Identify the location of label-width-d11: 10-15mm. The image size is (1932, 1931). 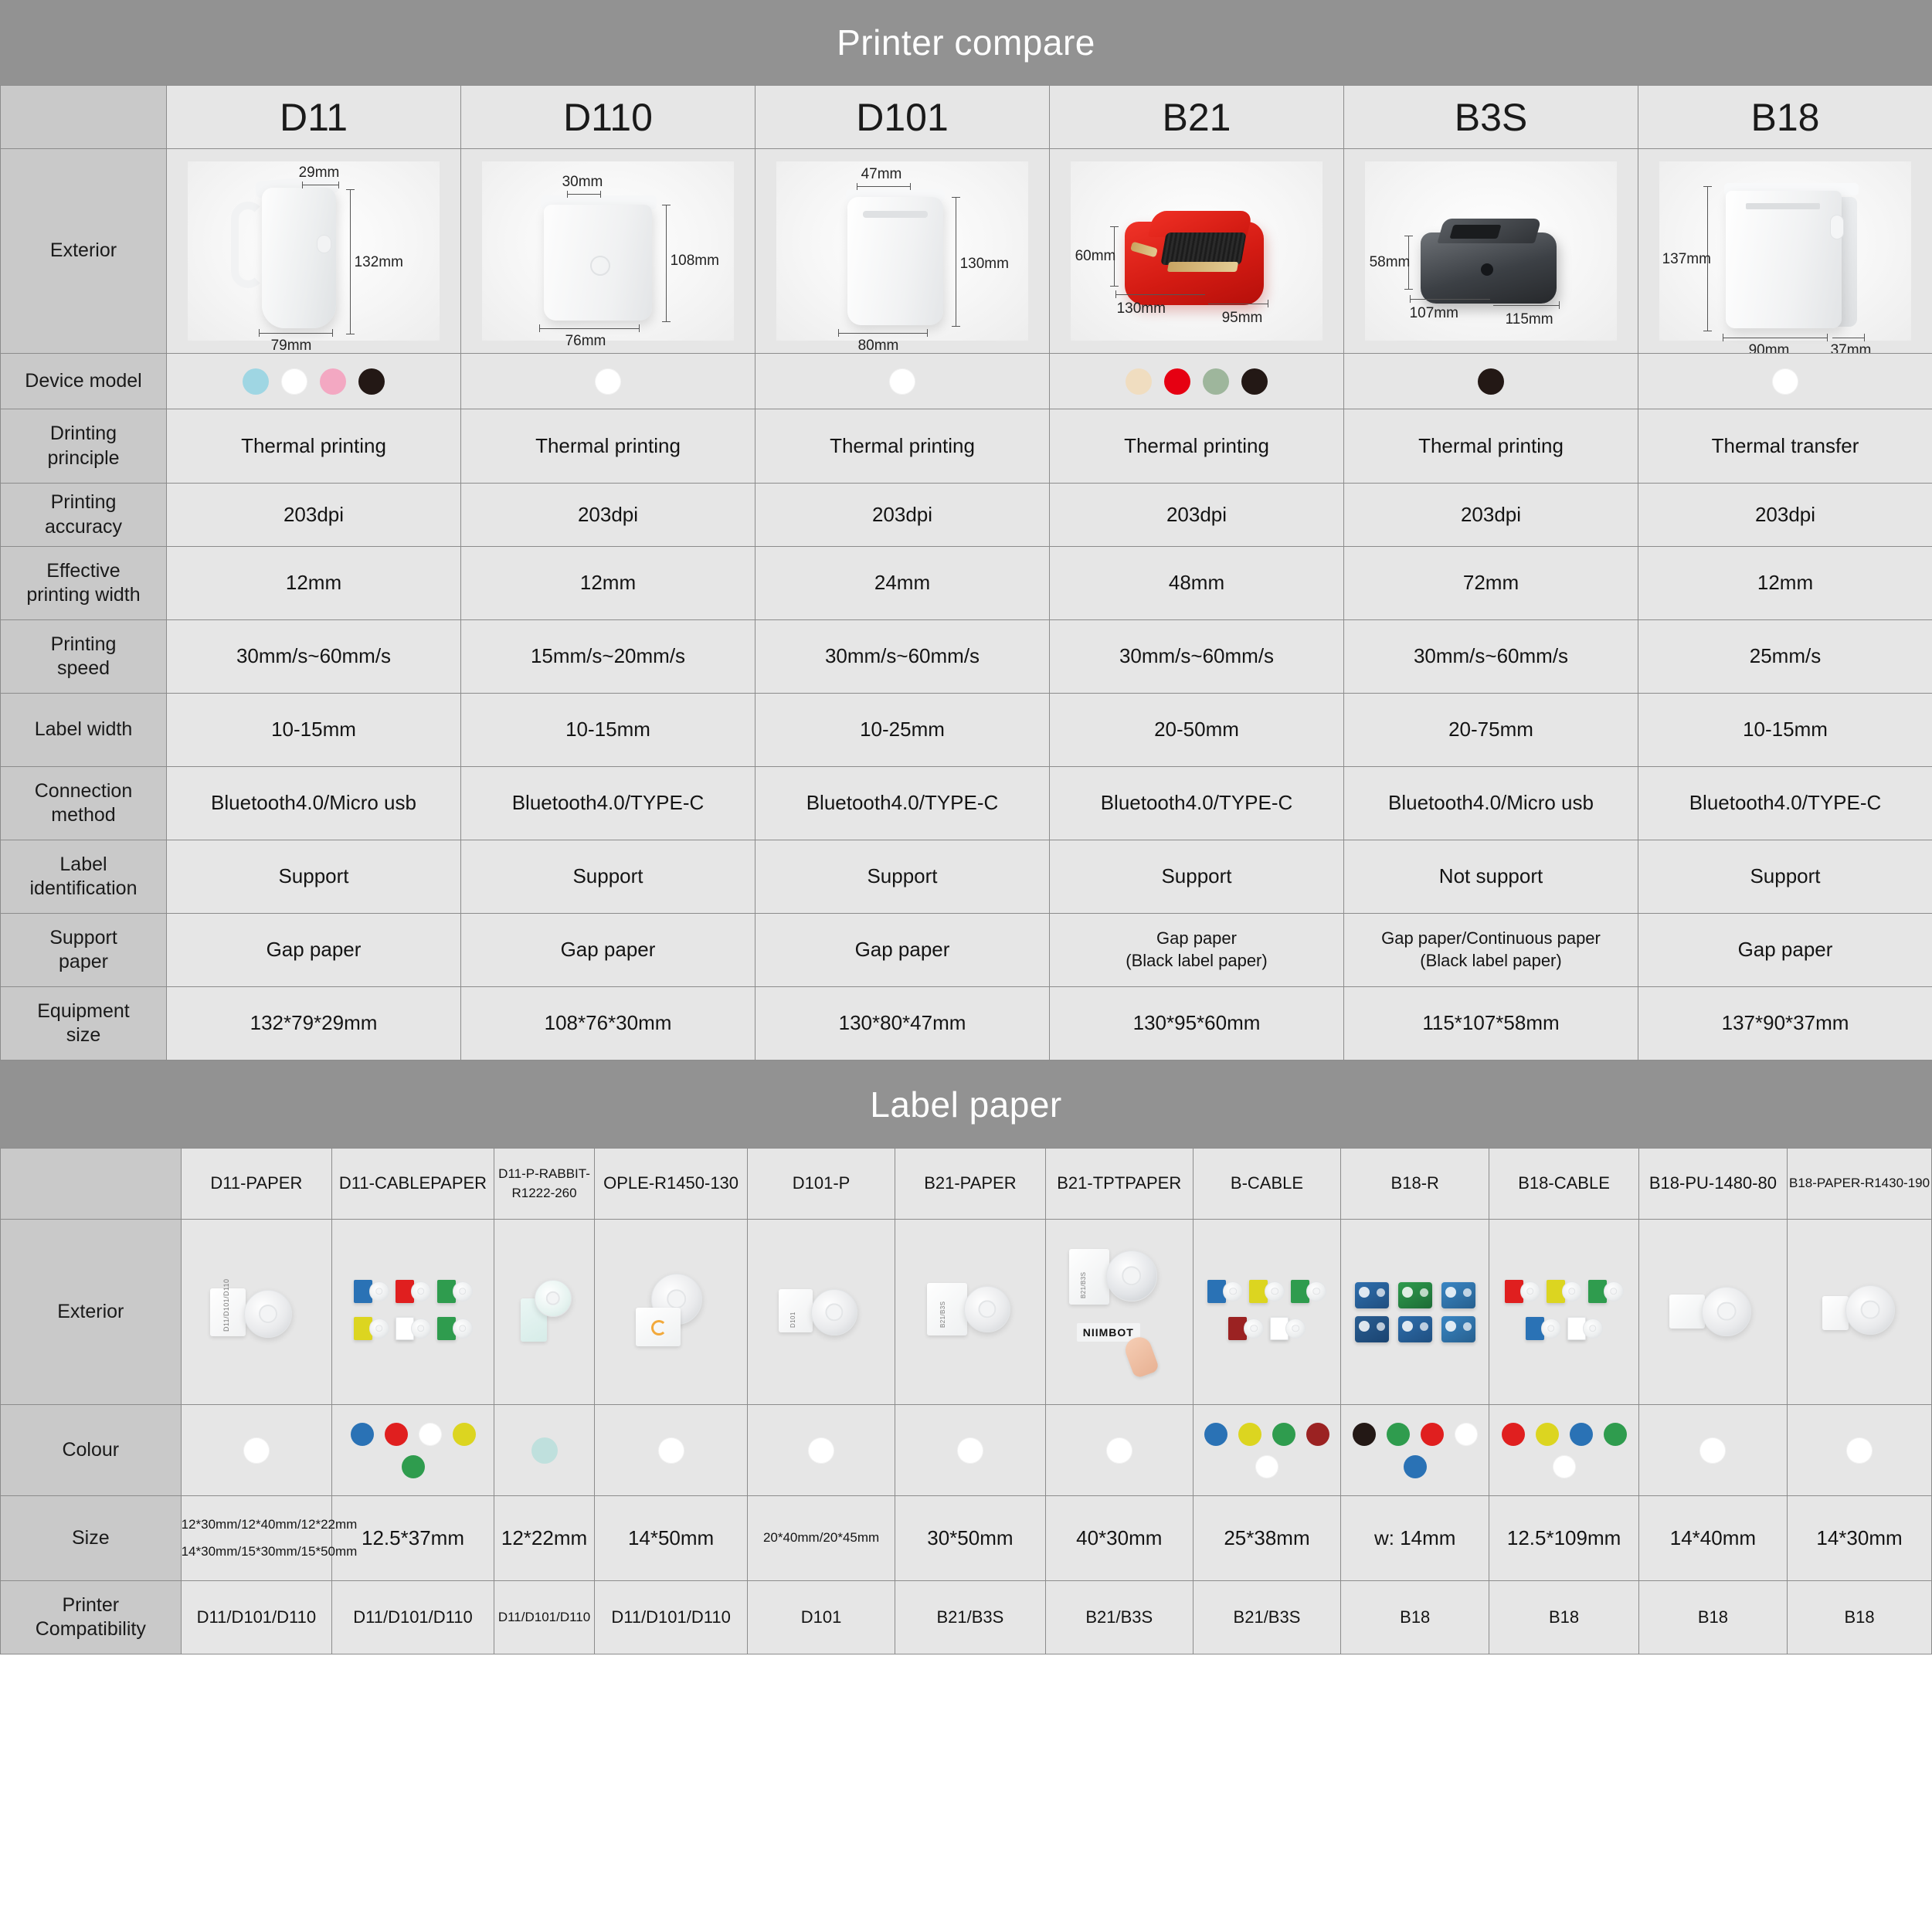
(313, 730).